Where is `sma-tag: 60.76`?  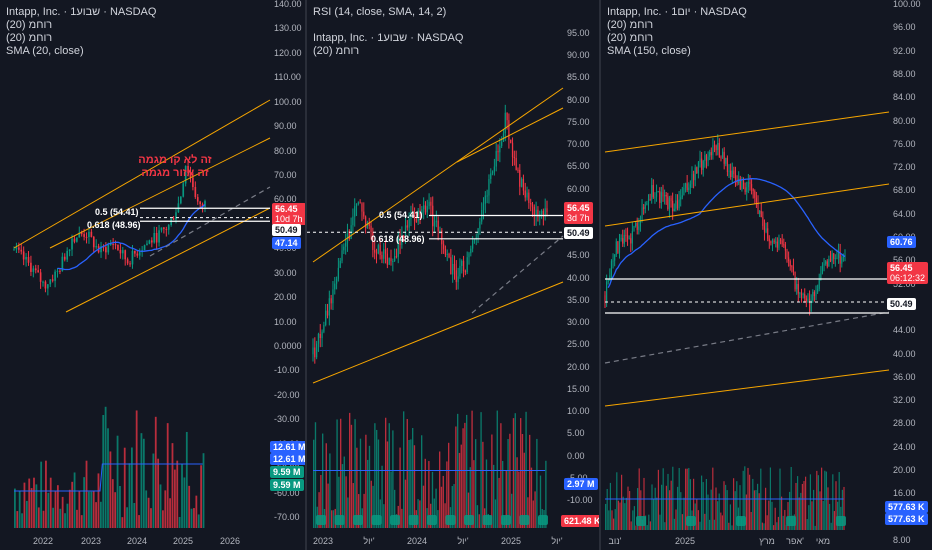
sma-tag: 60.76 is located at coordinates (901, 242).